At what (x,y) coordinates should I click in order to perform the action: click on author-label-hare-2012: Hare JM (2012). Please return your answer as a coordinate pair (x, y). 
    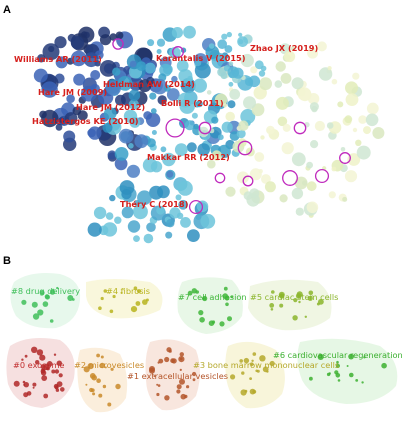
    Looking at the image, I should click on (110, 107).